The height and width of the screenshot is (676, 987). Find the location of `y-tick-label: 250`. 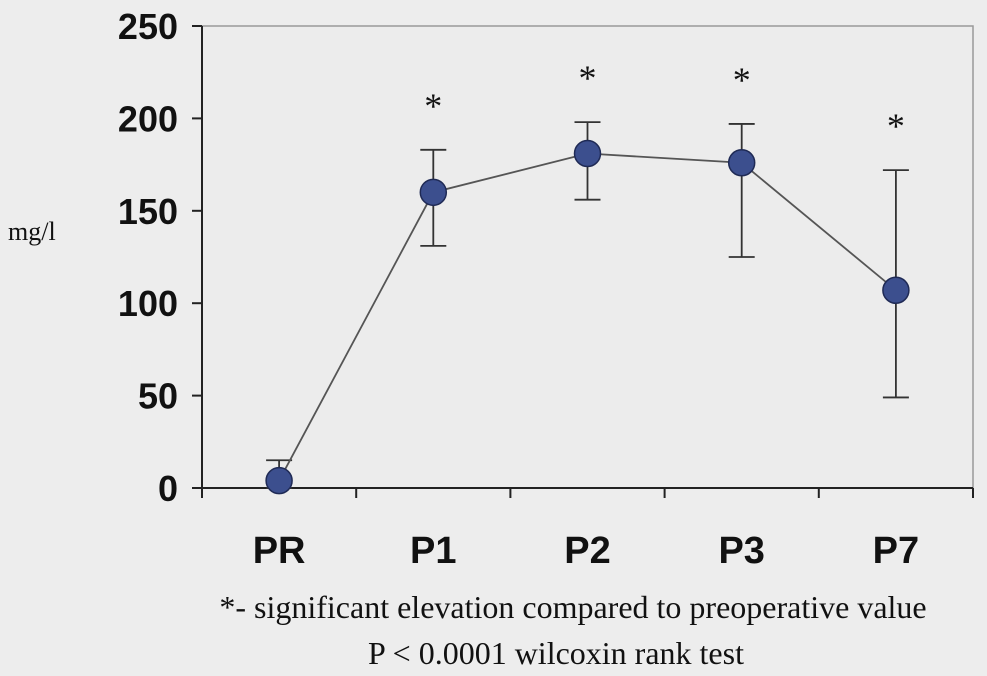

y-tick-label: 250 is located at coordinates (148, 26).